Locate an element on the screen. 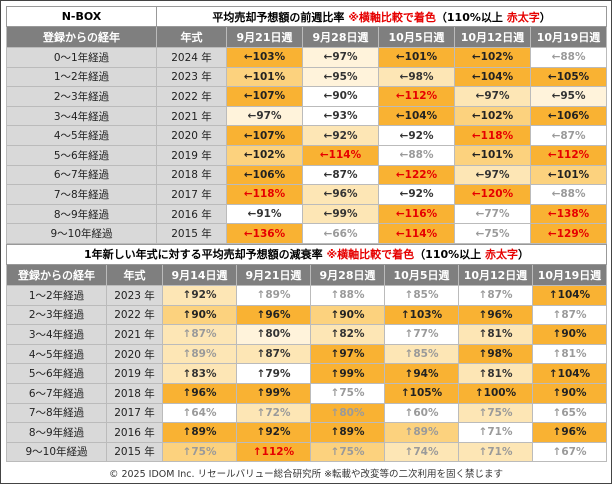 The height and width of the screenshot is (484, 612). data-row: 4～5年経過 2020 年 ↑89% ↑87% ↑97% ↑85% ↑98% ↑81% is located at coordinates (306, 354).